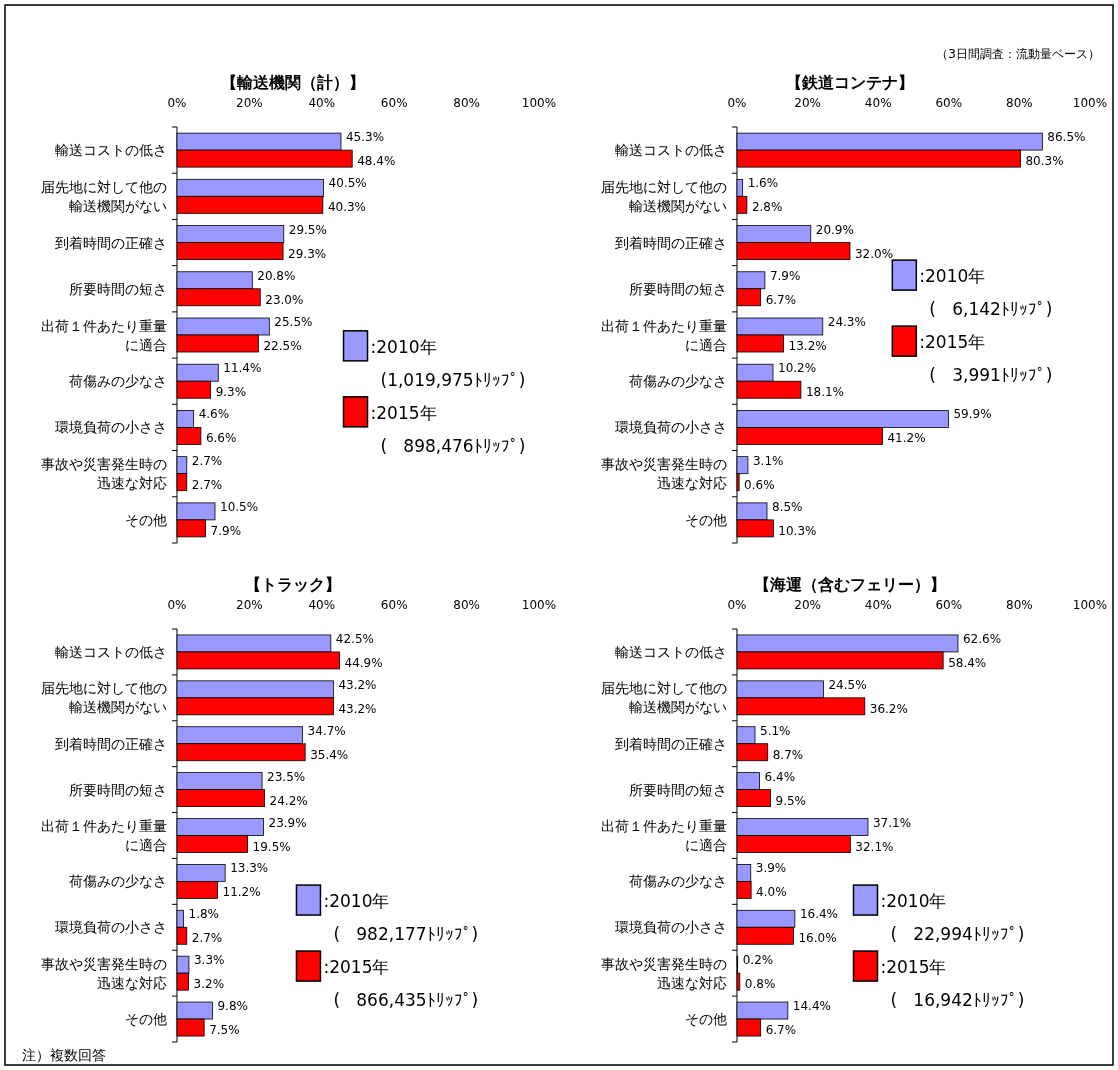 This screenshot has width=1118, height=1070. I want to click on data-label: 24.3%, so click(846, 322).